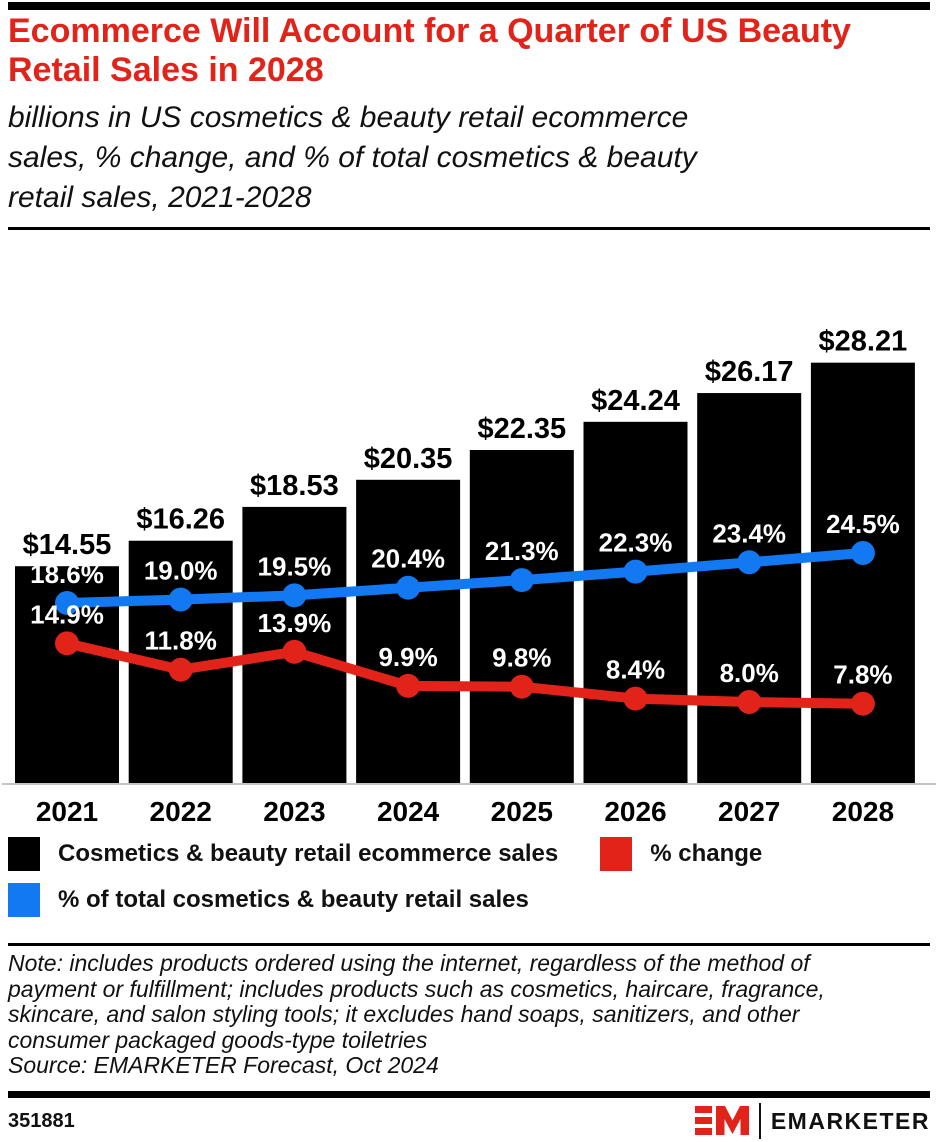 The height and width of the screenshot is (1142, 938). Describe the element at coordinates (294, 486) in the screenshot. I see `bar-value-label: $18.53` at that location.